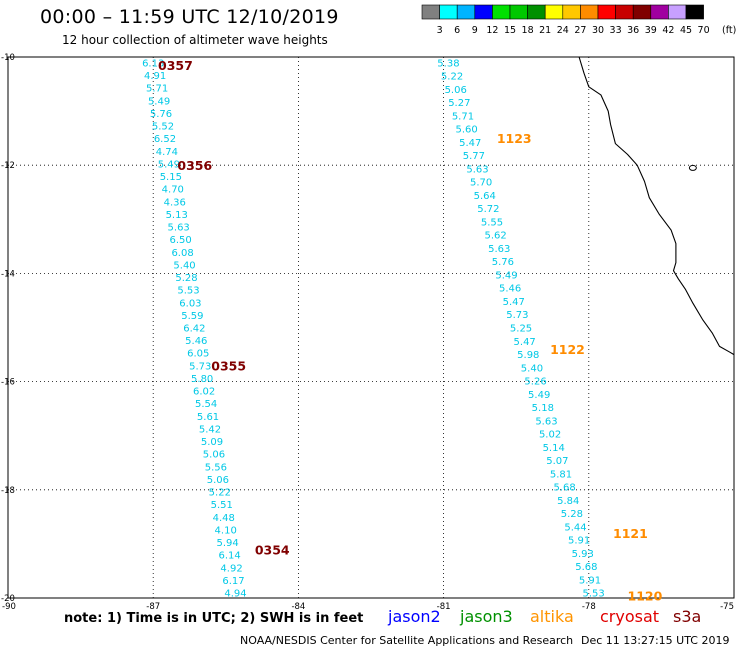  I want to click on wave-height-reading: 5.51, so click(222, 505).